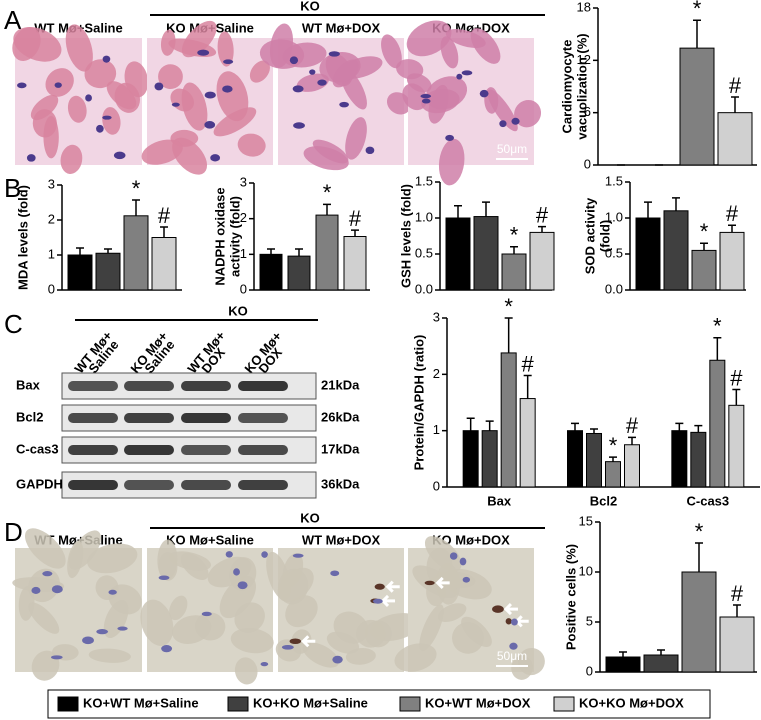 Image resolution: width=761 pixels, height=720 pixels. I want to click on y-tick-label: 10, so click(586, 570).